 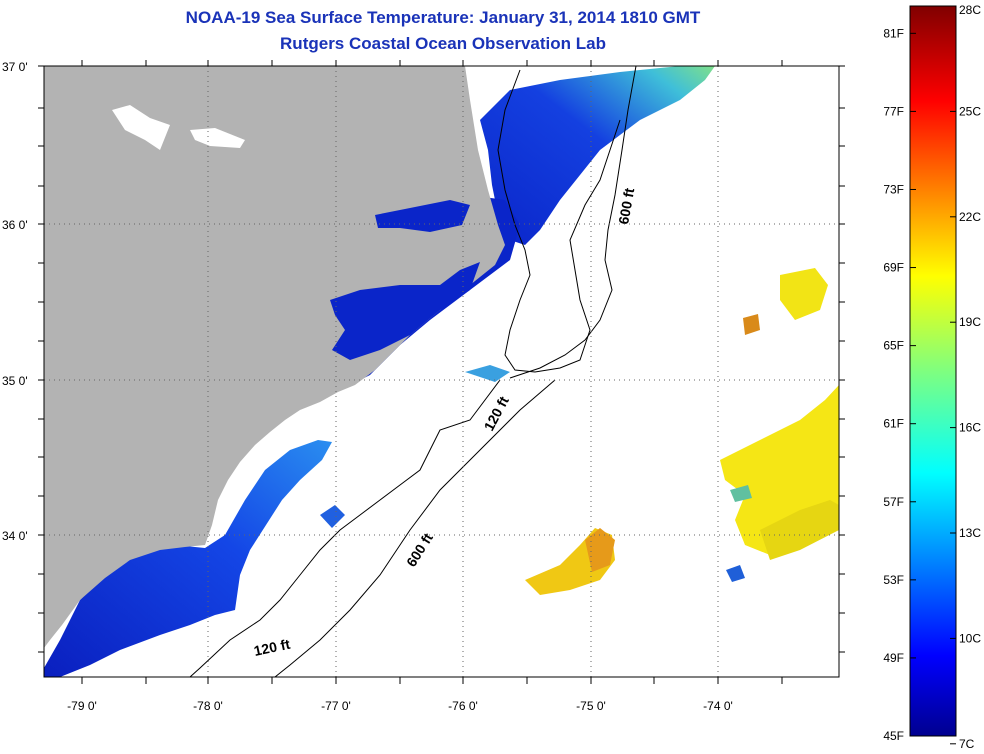 What do you see at coordinates (591, 706) in the screenshot?
I see `lon-label-75: -75 0'` at bounding box center [591, 706].